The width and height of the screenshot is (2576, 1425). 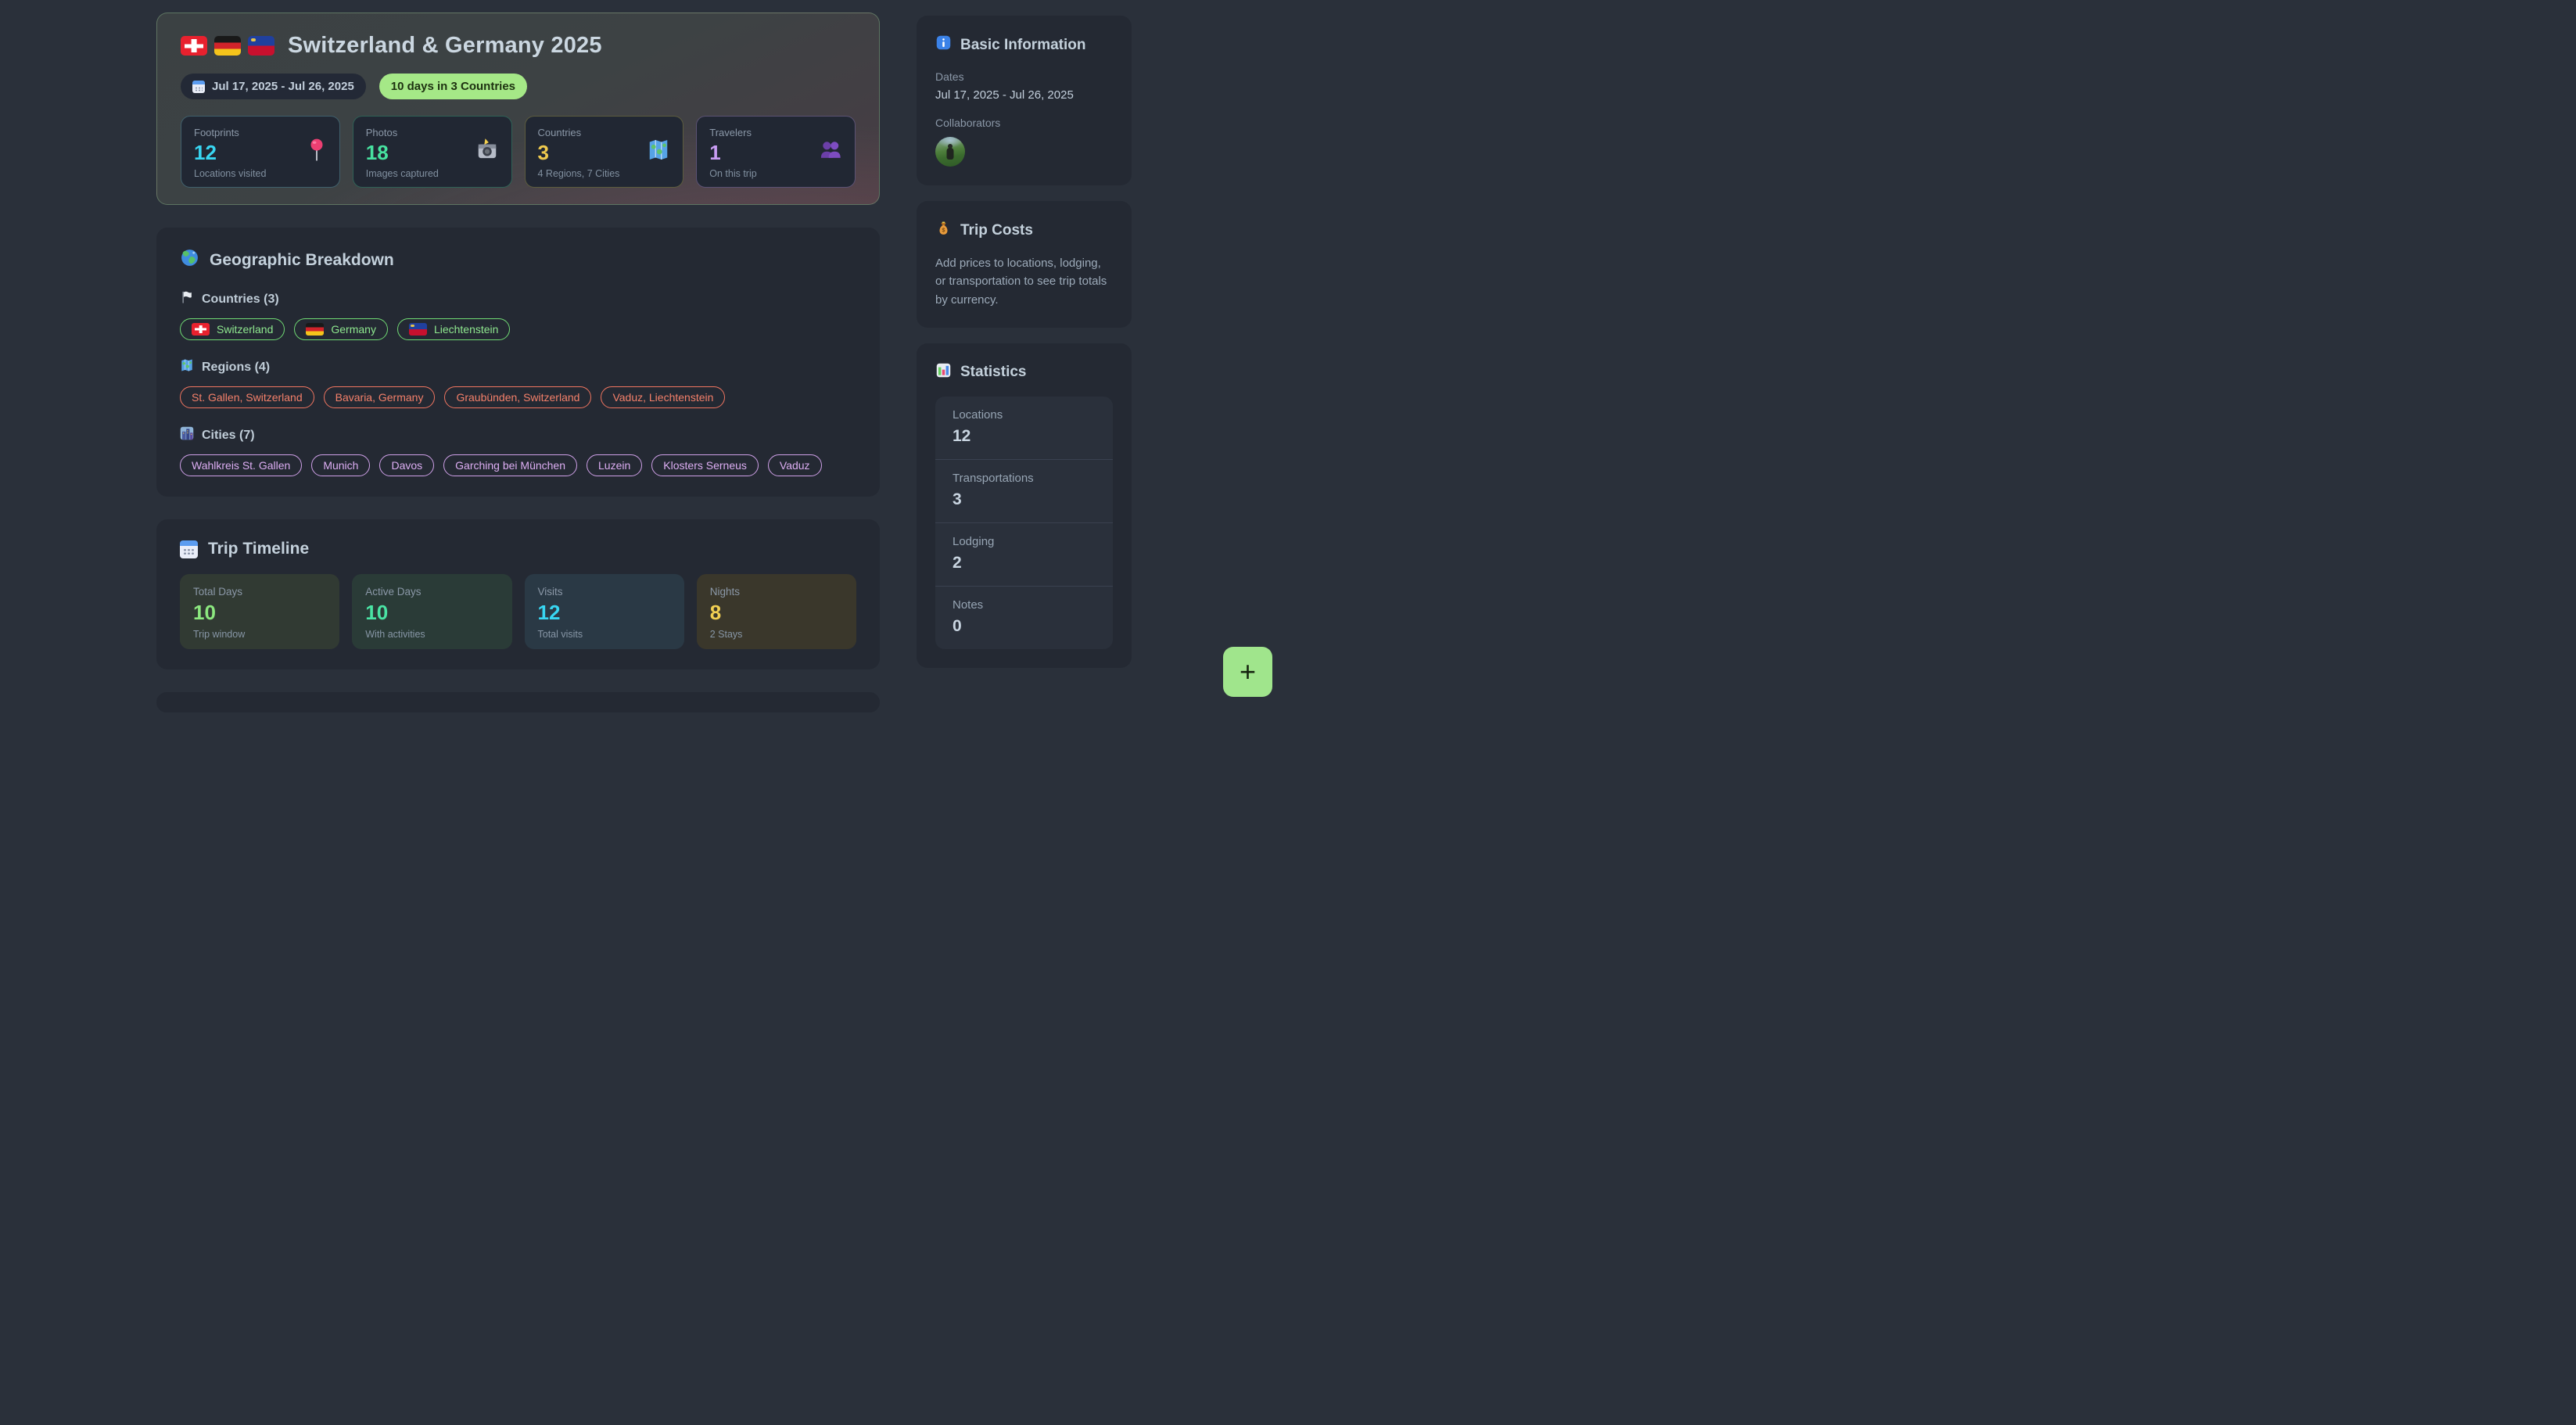 What do you see at coordinates (978, 414) in the screenshot?
I see `stat-row-label: Locations` at bounding box center [978, 414].